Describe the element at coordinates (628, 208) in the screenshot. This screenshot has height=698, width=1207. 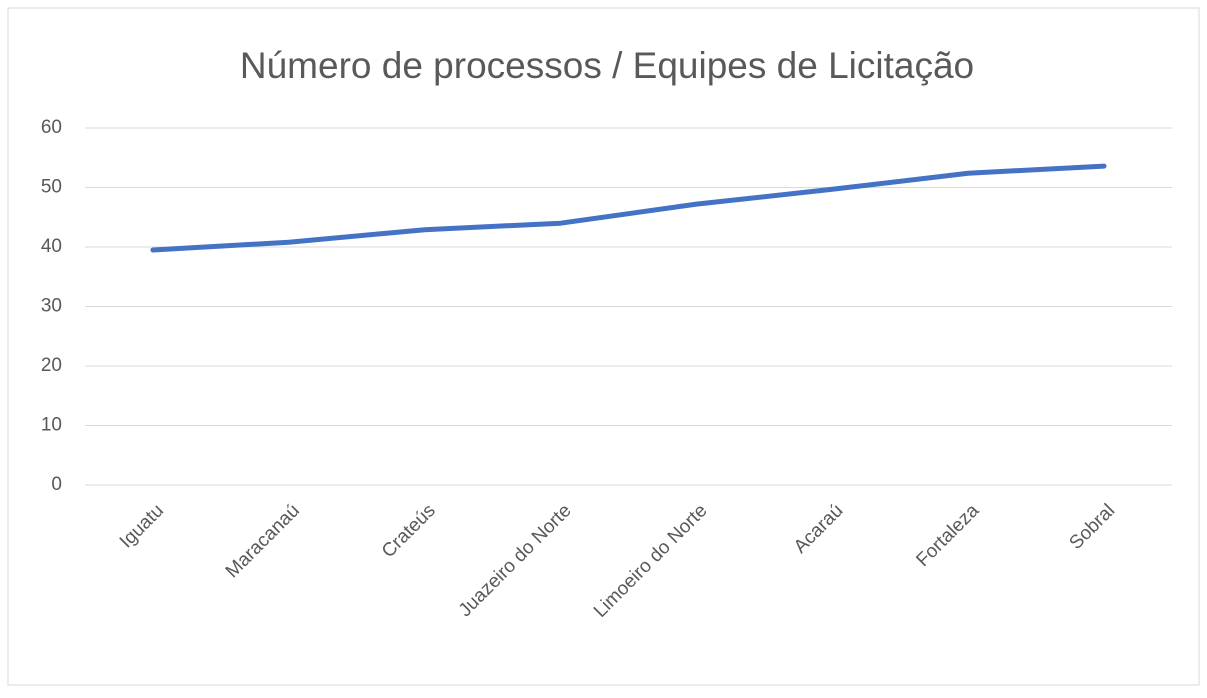
I see `data-line` at that location.